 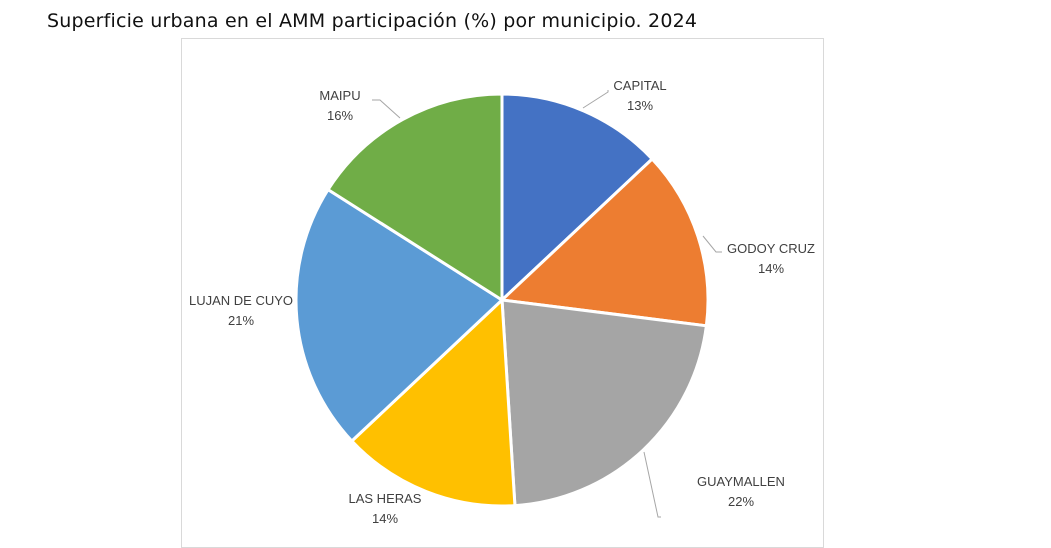 What do you see at coordinates (771, 248) in the screenshot?
I see `slice-category-label: GODOY CRUZ` at bounding box center [771, 248].